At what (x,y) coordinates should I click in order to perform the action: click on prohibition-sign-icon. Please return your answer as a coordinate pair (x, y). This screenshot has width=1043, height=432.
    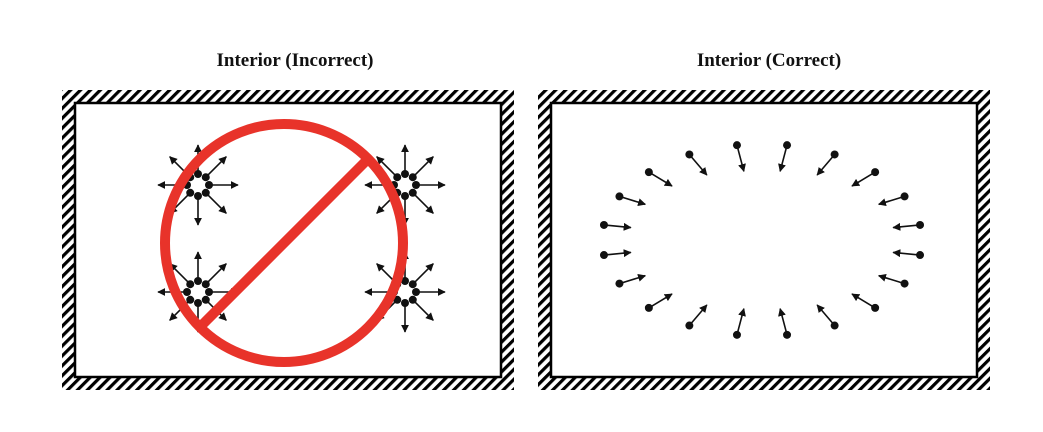
    Looking at the image, I should click on (284, 243).